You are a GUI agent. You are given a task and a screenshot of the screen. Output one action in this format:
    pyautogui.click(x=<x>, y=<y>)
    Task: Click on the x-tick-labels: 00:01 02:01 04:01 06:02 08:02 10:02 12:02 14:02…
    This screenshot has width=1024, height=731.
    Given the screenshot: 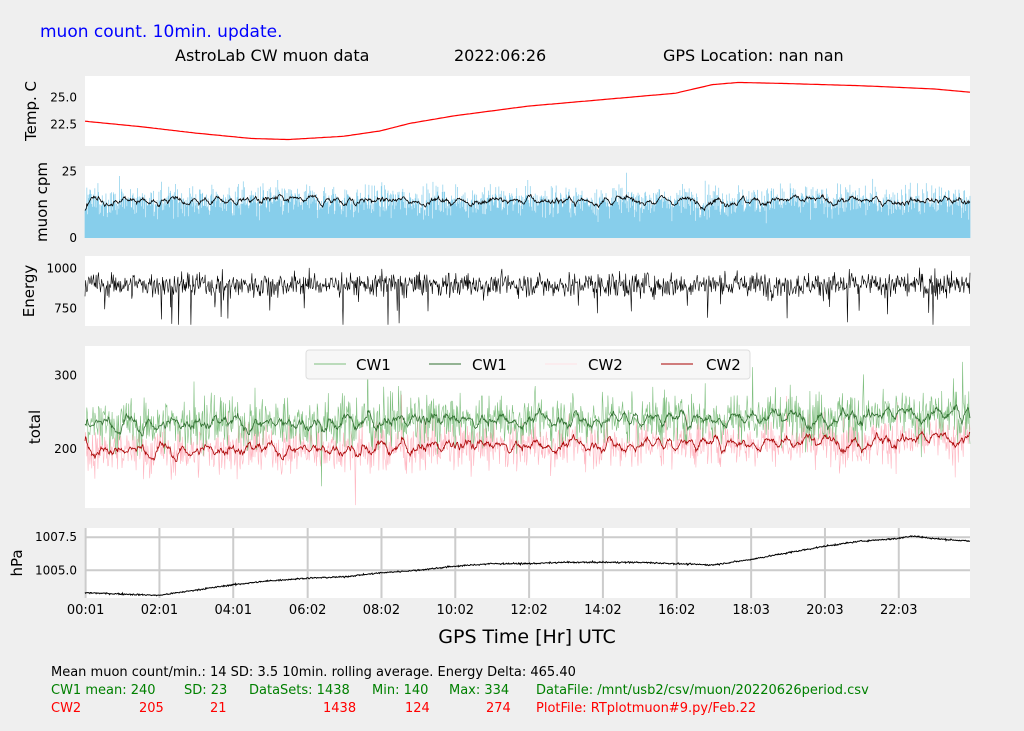 What is the action you would take?
    pyautogui.click(x=492, y=610)
    